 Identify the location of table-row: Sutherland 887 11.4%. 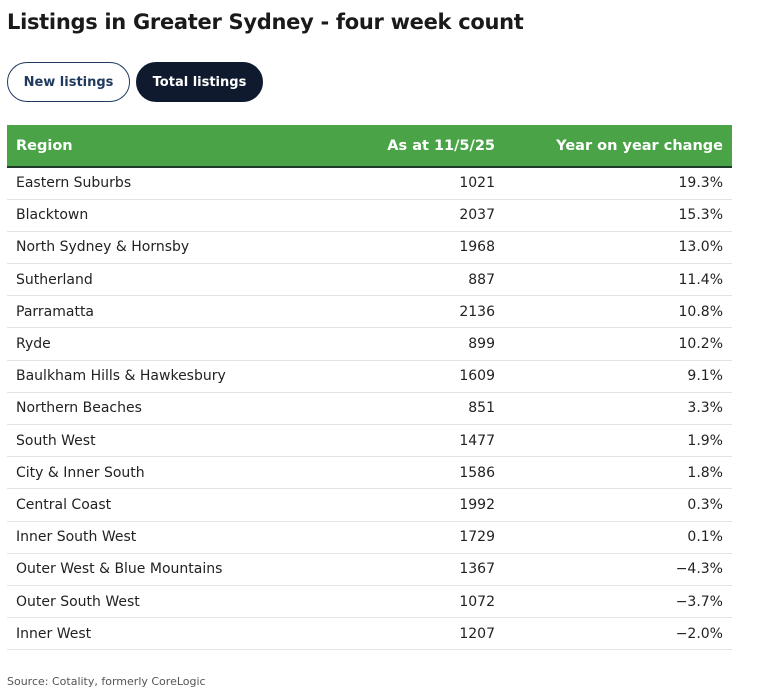
(369, 280).